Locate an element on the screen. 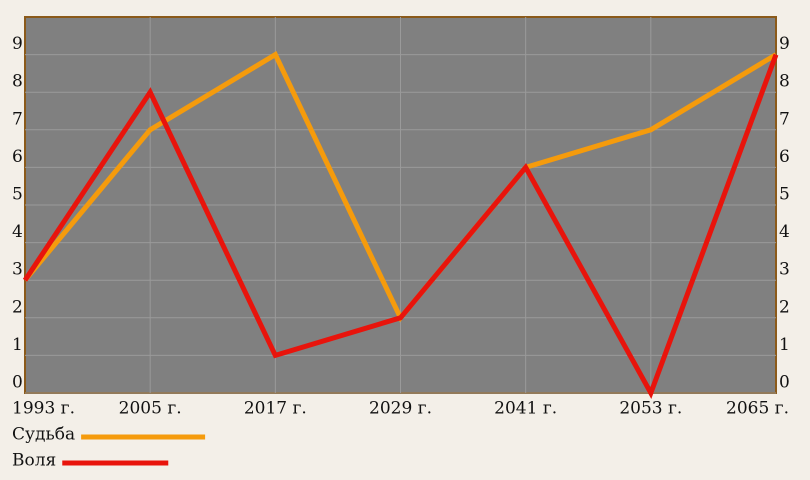 The width and height of the screenshot is (810, 480). x-tick-label: 2017 г. is located at coordinates (275, 409).